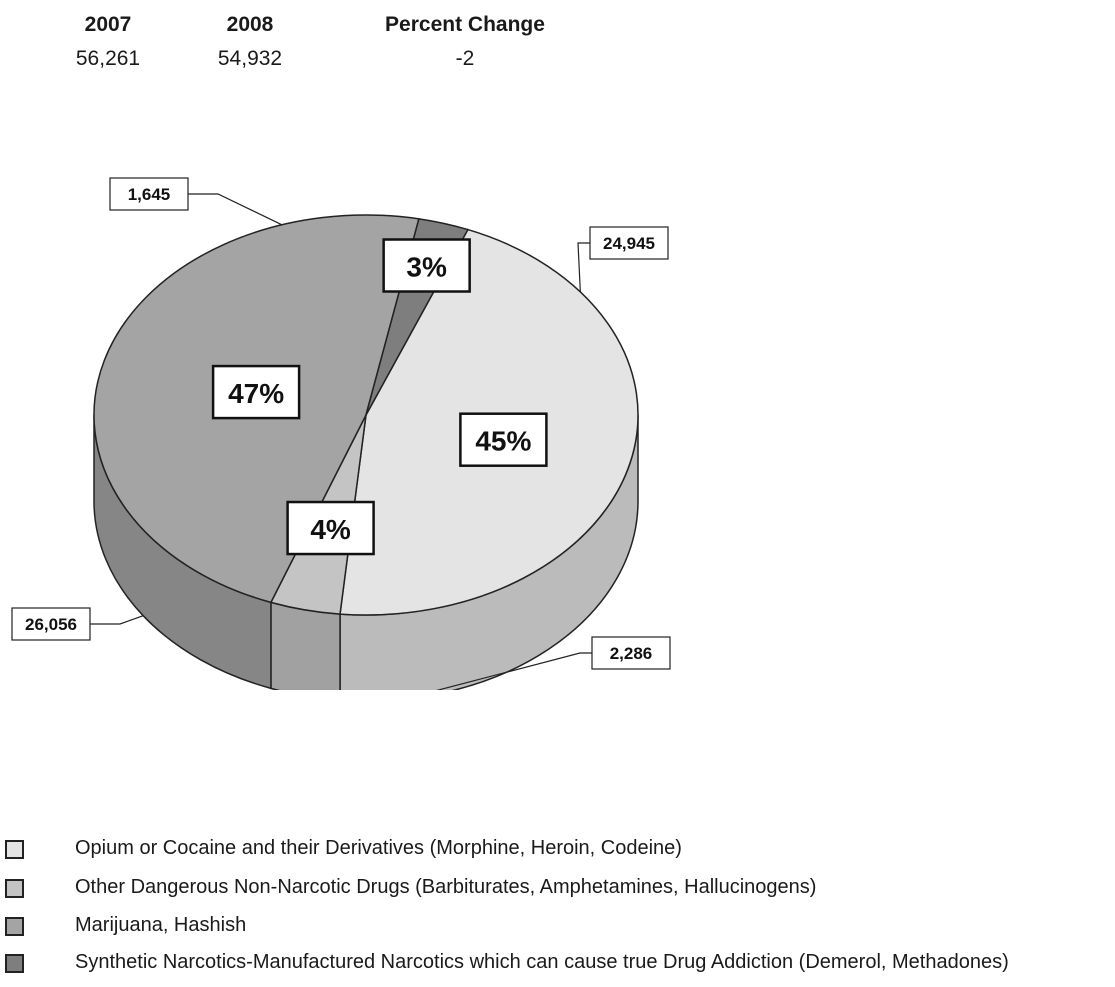 This screenshot has width=1115, height=987. I want to click on value-label: 26,056, so click(51, 624).